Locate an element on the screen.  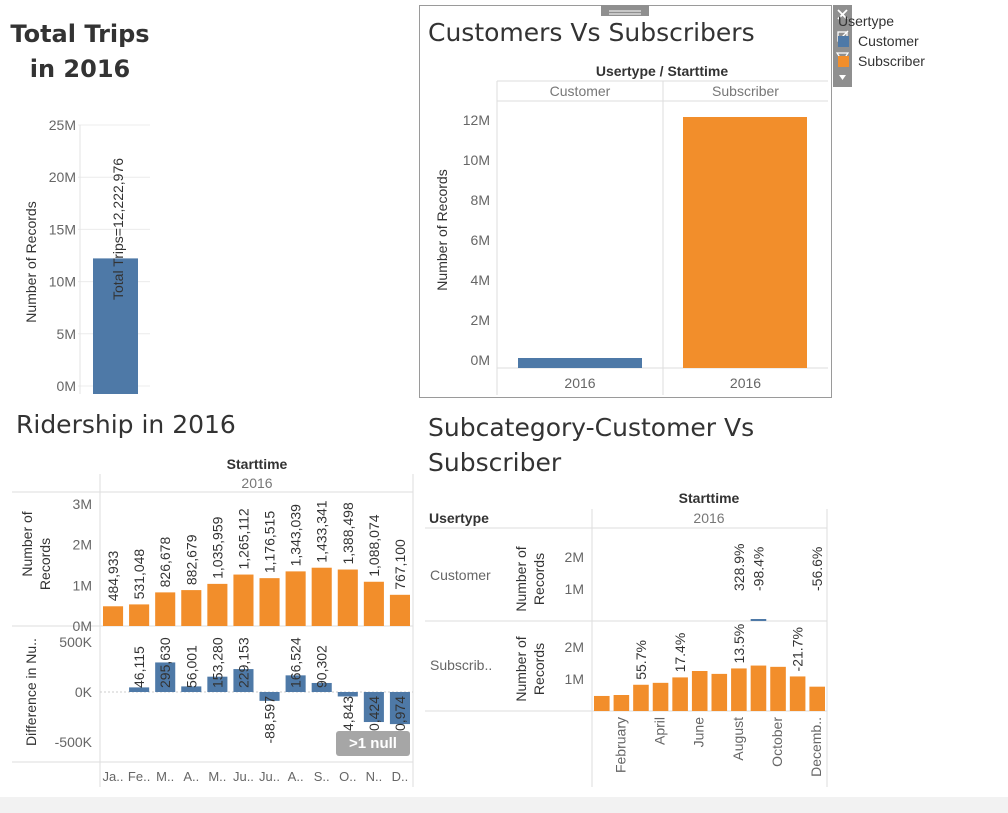
legend: Usertype Customer Subscriber is located at coordinates (881, 41).